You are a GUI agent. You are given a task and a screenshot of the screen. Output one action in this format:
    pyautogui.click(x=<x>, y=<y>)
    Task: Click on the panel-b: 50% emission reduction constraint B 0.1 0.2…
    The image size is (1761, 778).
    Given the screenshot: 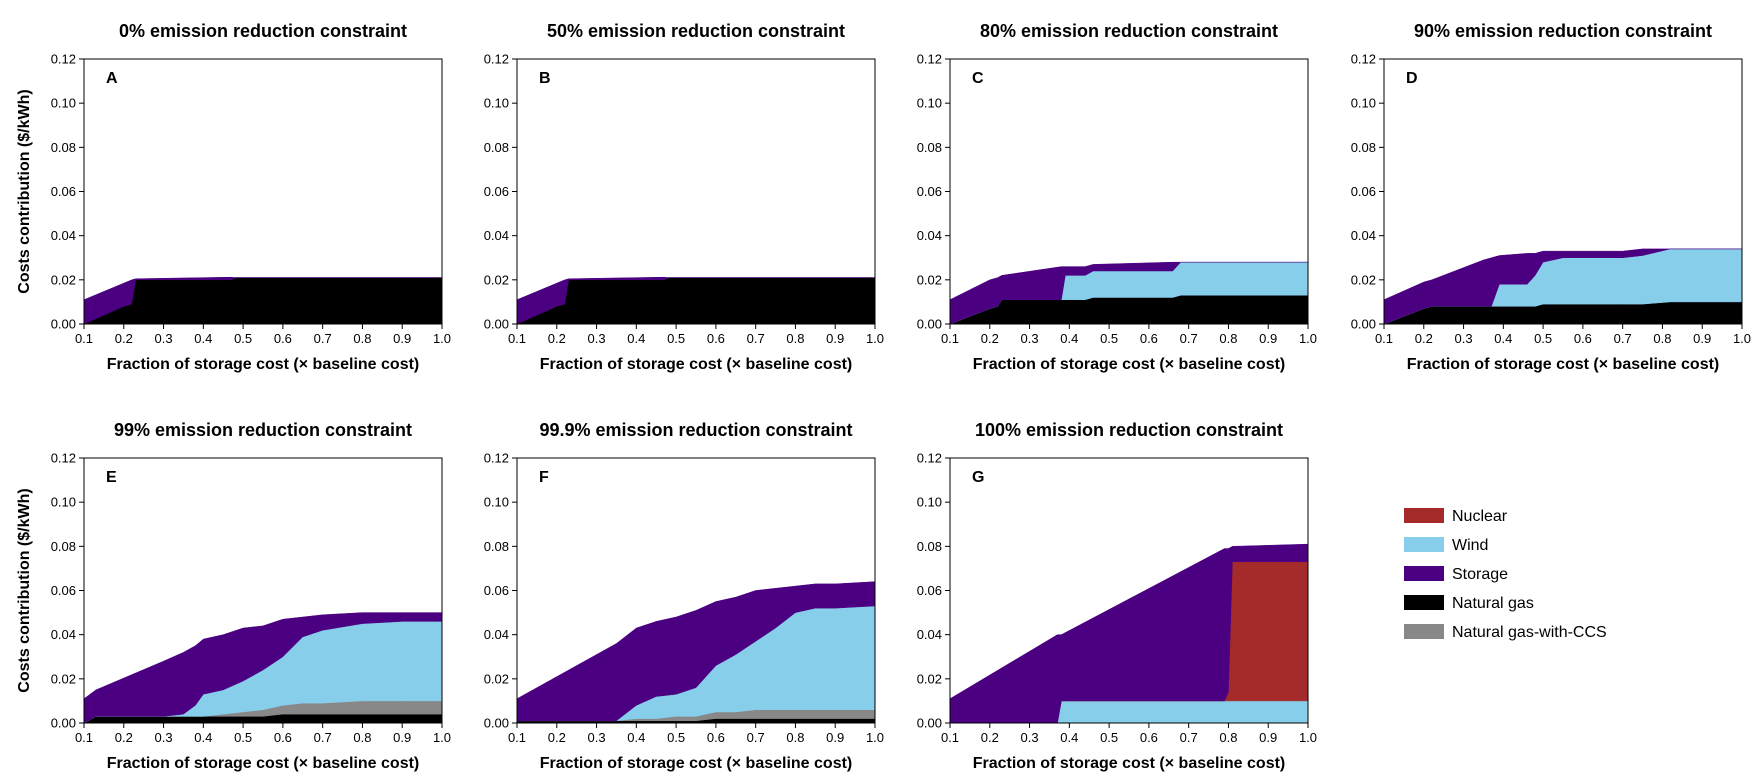 What is the action you would take?
    pyautogui.click(x=684, y=197)
    